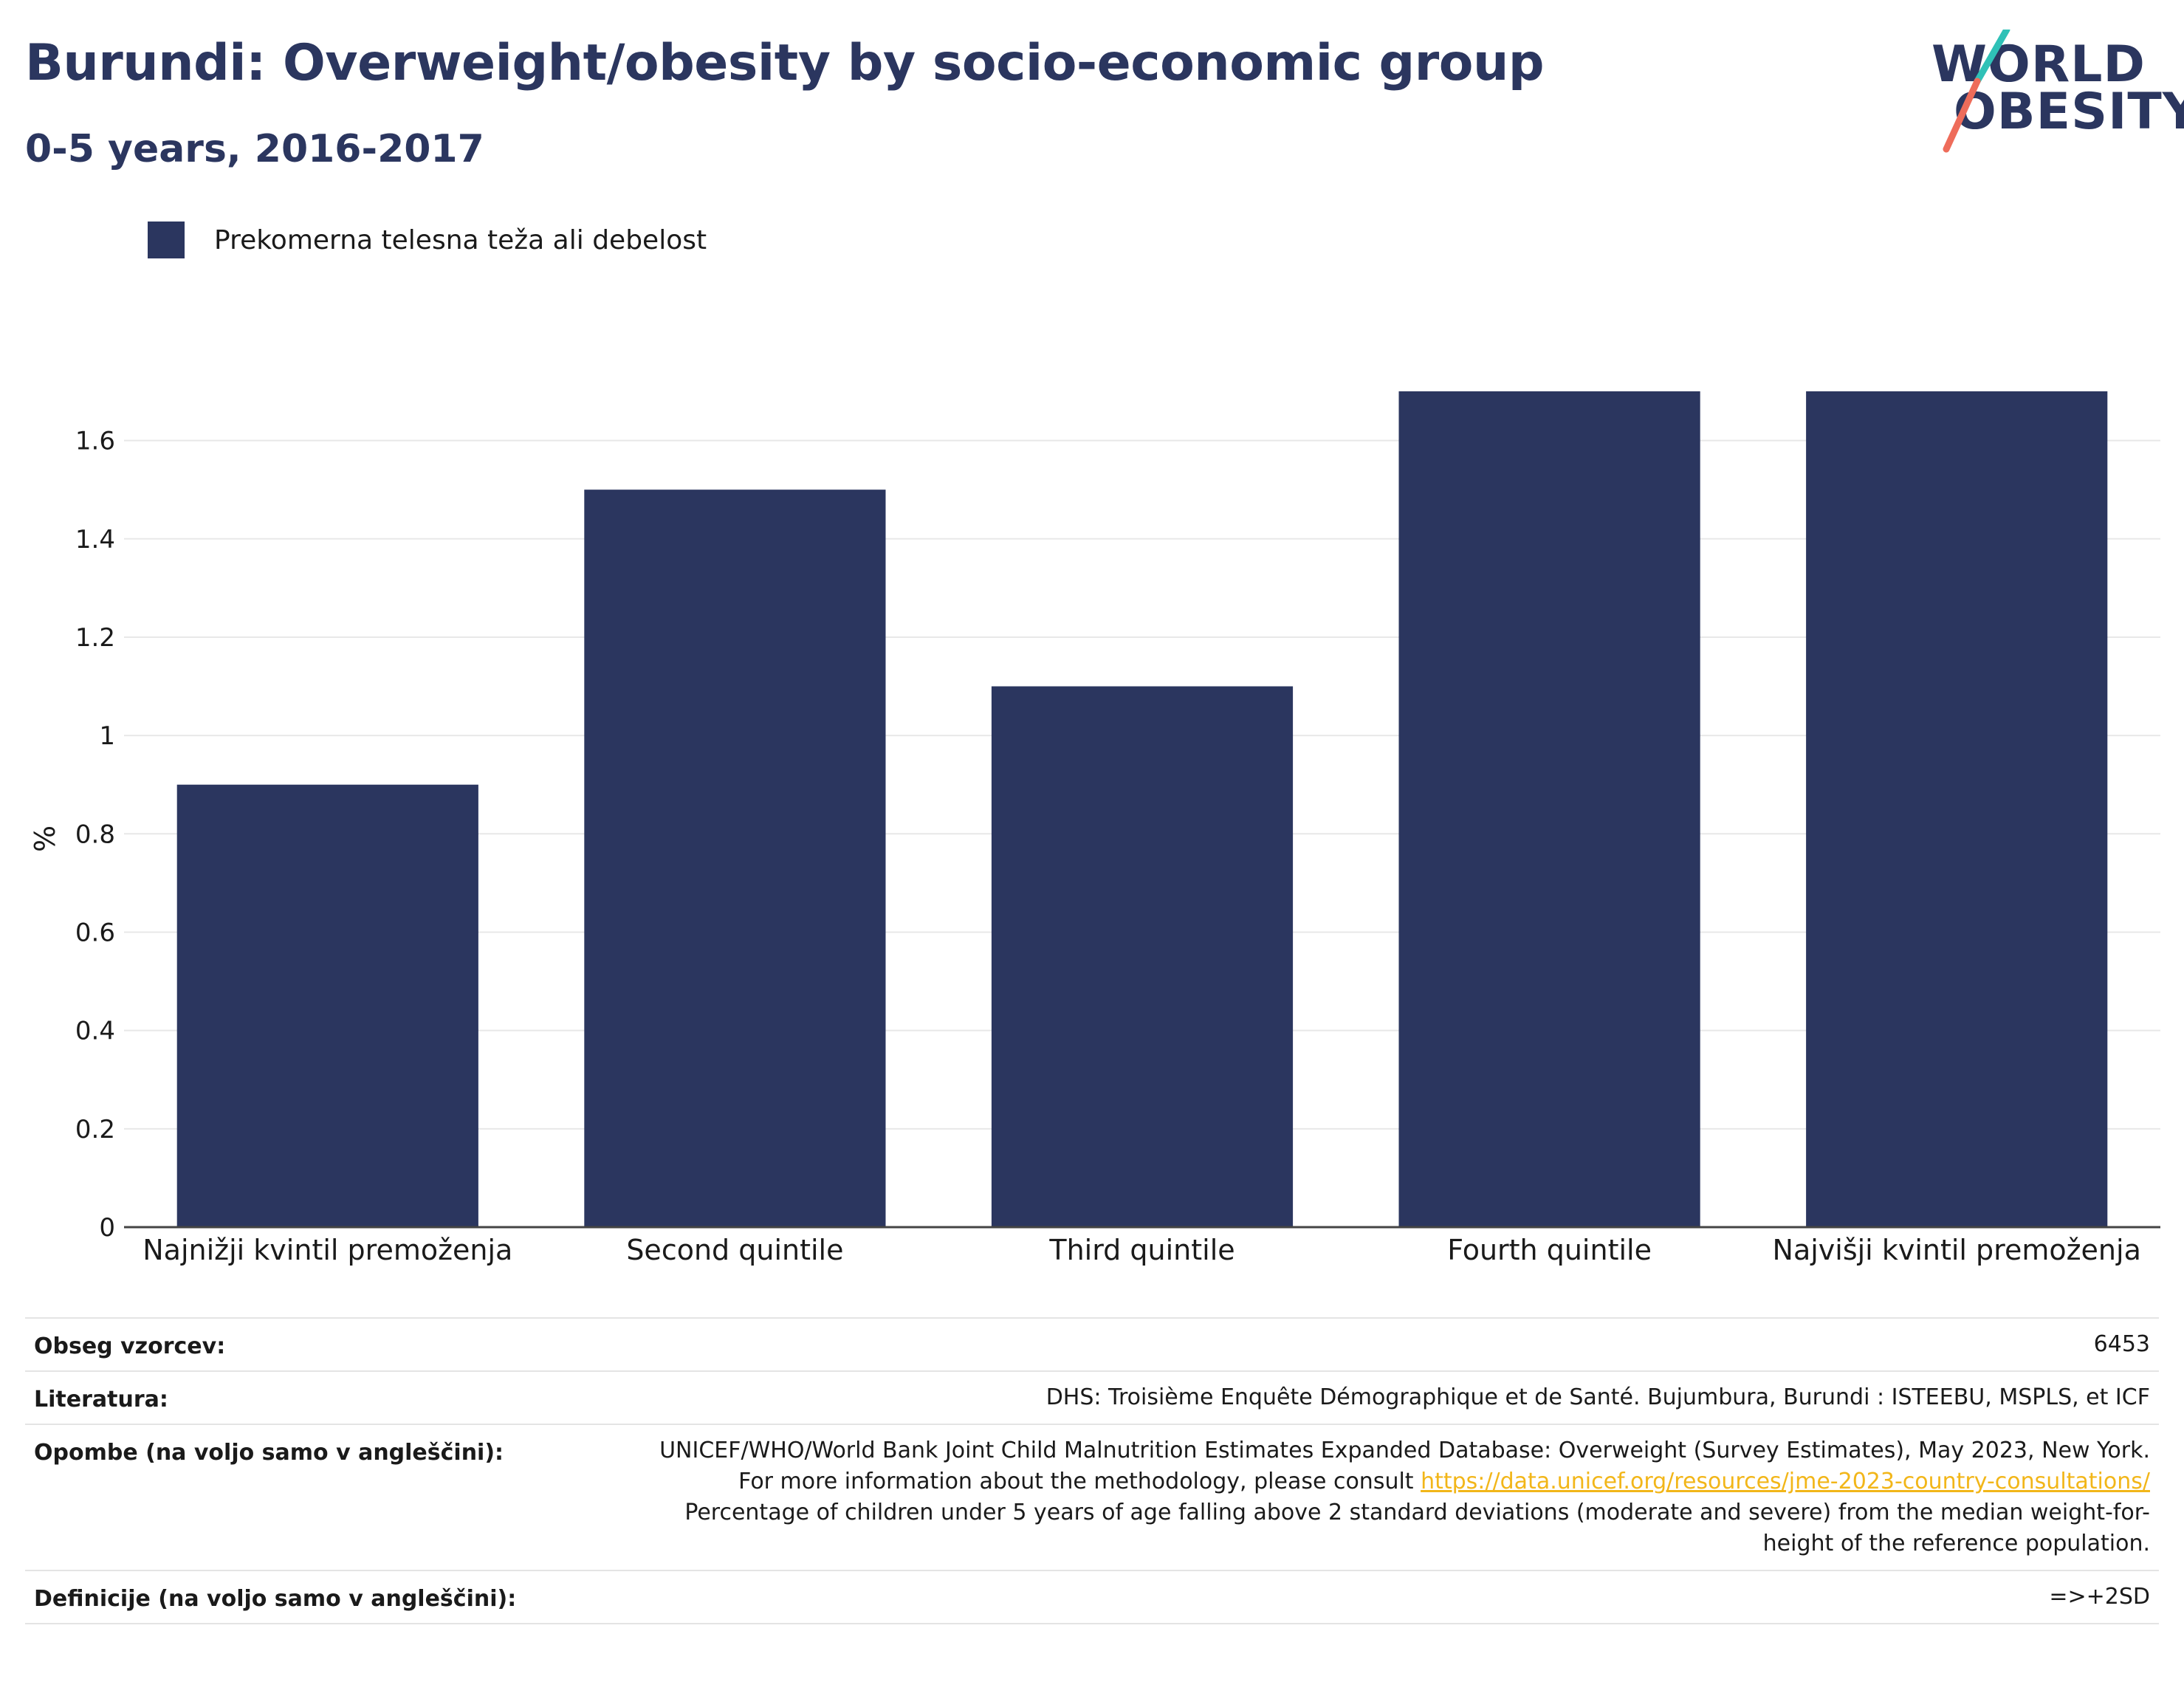  Describe the element at coordinates (2069, 112) in the screenshot. I see `logo-line-2: OBESITY` at that location.